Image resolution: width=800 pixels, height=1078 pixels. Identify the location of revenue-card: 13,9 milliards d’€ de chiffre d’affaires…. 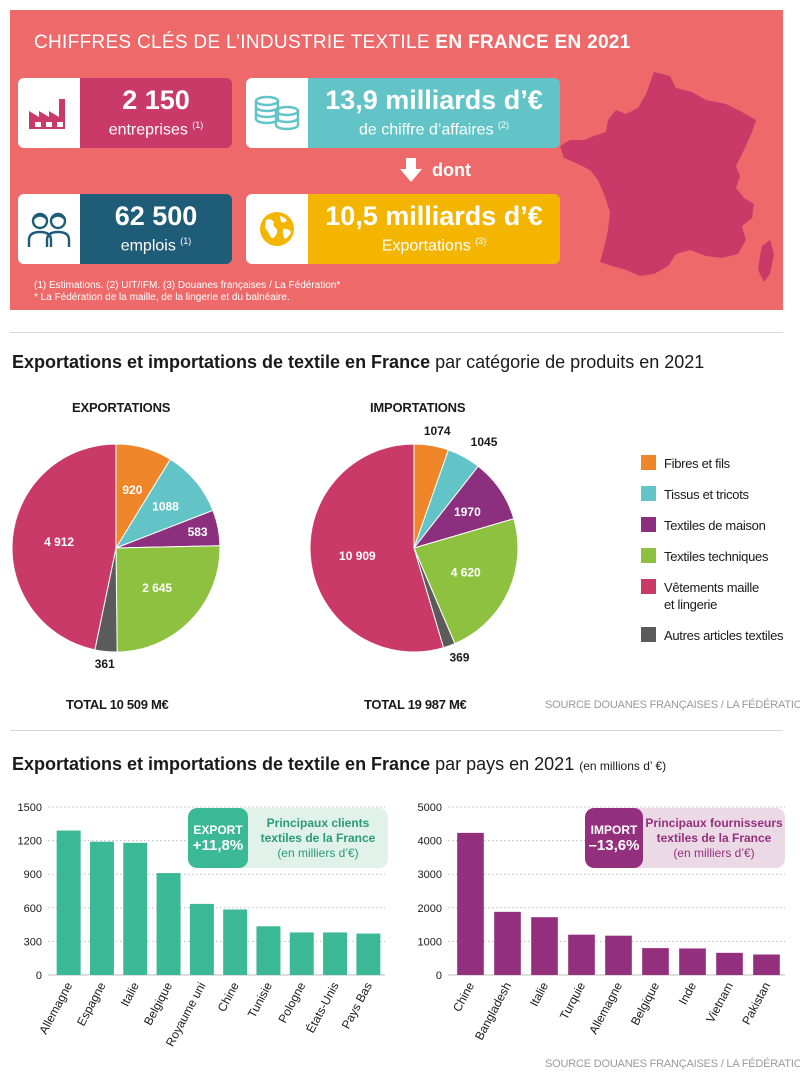
(403, 113).